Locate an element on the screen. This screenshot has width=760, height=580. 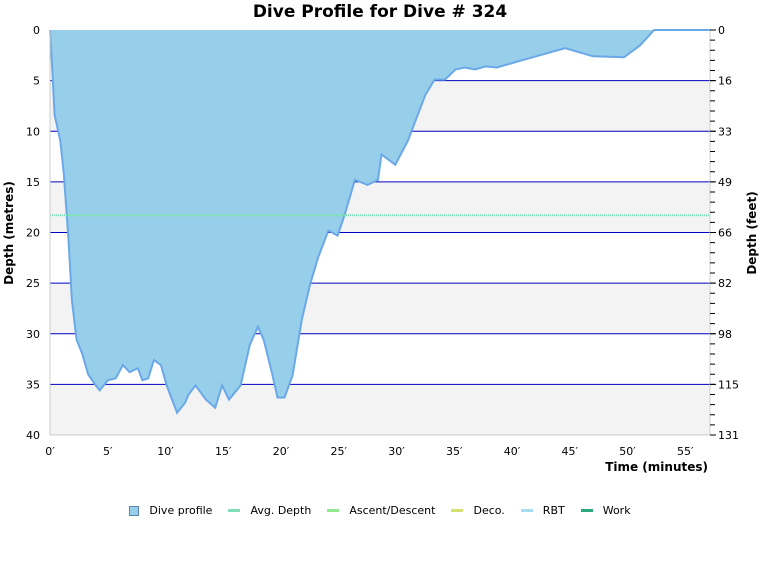
legend-item-work: Work is located at coordinates (605, 510).